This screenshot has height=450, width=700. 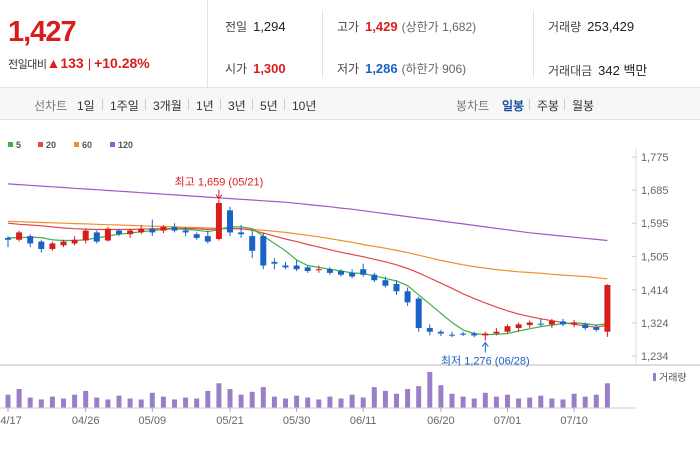 What do you see at coordinates (307, 250) in the screenshot?
I see `ma60-line` at bounding box center [307, 250].